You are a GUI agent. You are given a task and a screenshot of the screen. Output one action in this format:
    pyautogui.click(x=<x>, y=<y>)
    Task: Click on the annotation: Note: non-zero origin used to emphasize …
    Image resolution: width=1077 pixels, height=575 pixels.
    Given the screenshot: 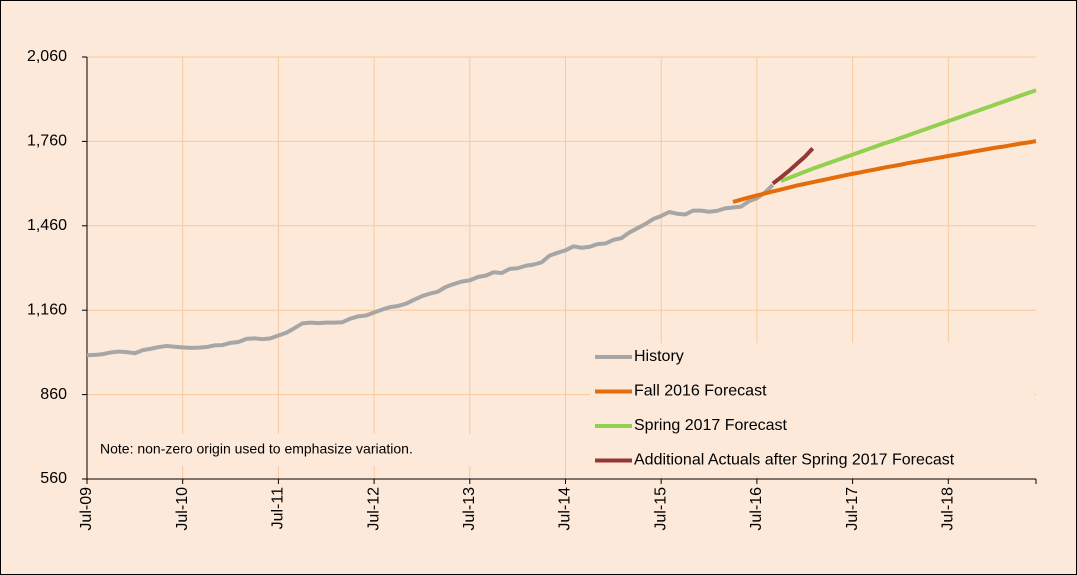 What is the action you would take?
    pyautogui.click(x=256, y=449)
    